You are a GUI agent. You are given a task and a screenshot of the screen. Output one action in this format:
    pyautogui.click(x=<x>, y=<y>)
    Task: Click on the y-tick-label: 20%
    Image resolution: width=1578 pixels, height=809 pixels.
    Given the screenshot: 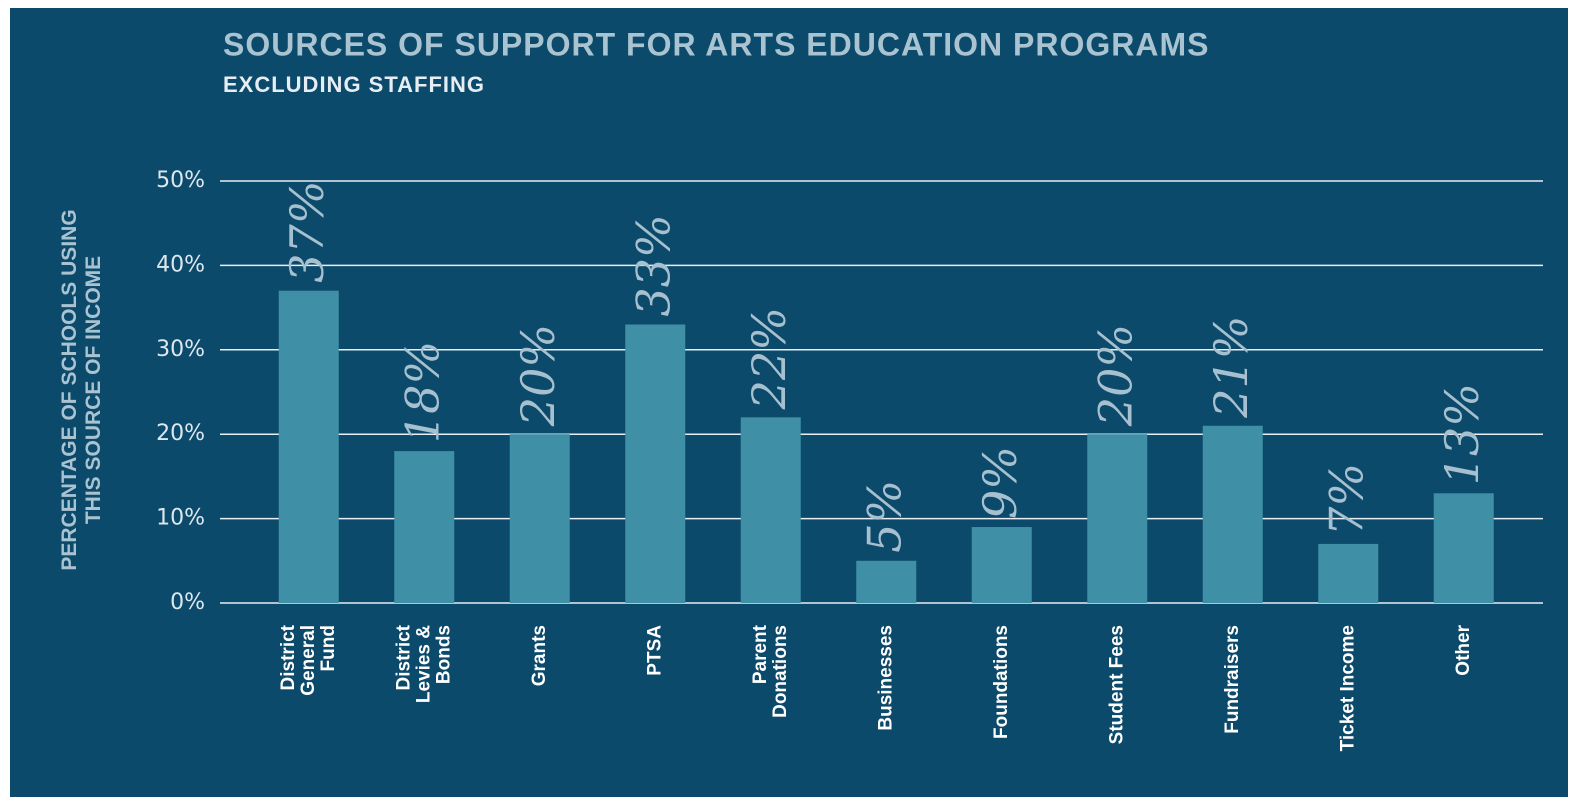 What is the action you would take?
    pyautogui.click(x=180, y=433)
    